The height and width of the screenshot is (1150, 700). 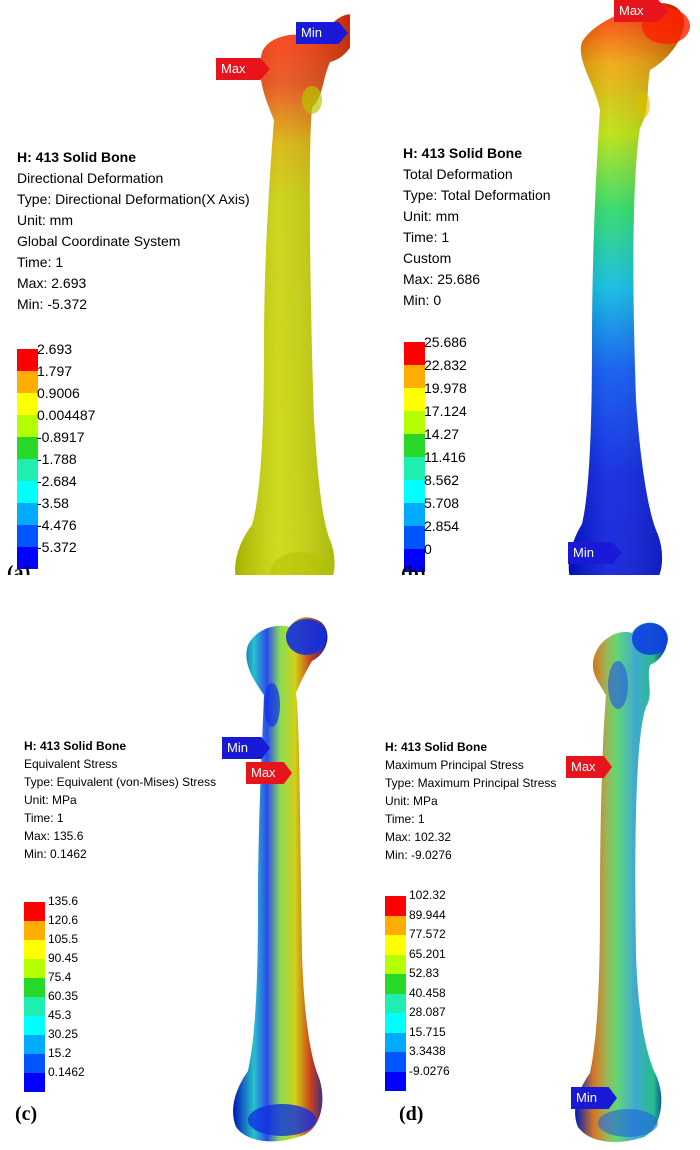 What do you see at coordinates (445, 457) in the screenshot?
I see `legend-value: 11.416` at bounding box center [445, 457].